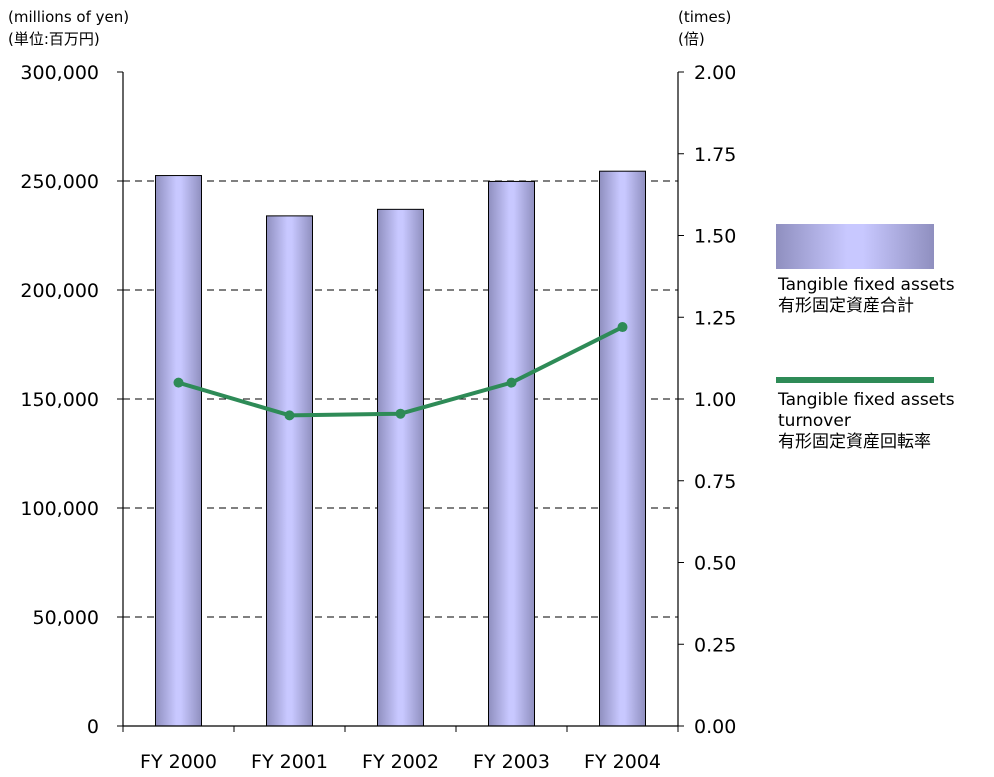 This screenshot has width=994, height=777. I want to click on left-unit-ja: (単位:百万円), so click(54, 39).